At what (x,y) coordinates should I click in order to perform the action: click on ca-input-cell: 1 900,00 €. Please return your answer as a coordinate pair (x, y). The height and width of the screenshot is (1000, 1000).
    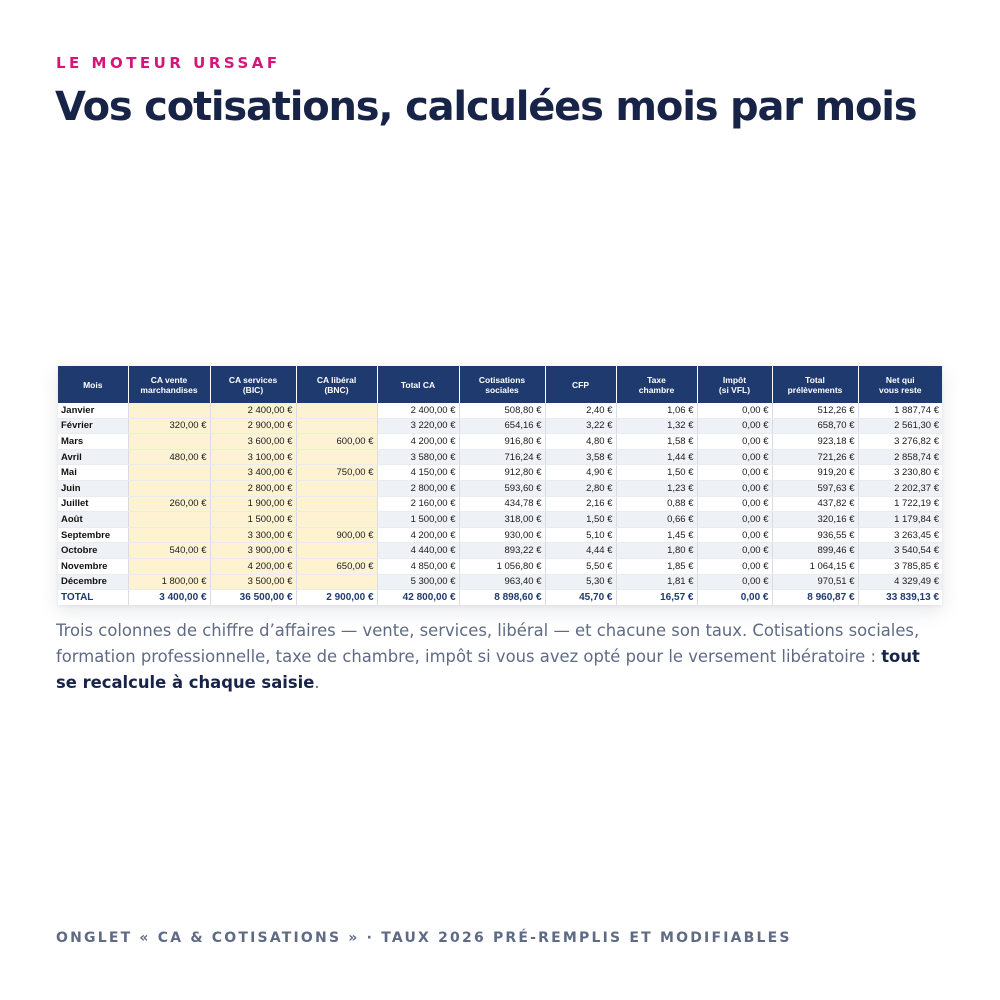
    Looking at the image, I should click on (253, 504).